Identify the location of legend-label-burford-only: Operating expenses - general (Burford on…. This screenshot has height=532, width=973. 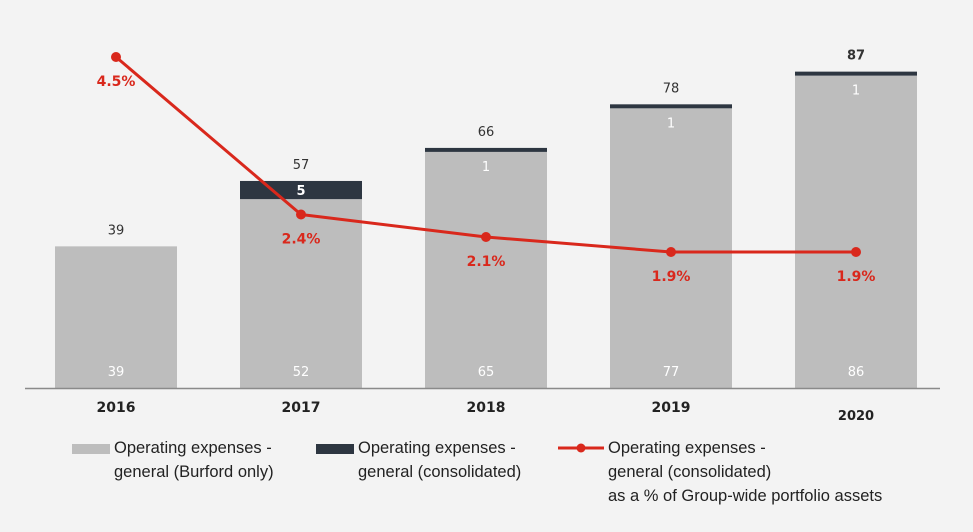
(194, 460).